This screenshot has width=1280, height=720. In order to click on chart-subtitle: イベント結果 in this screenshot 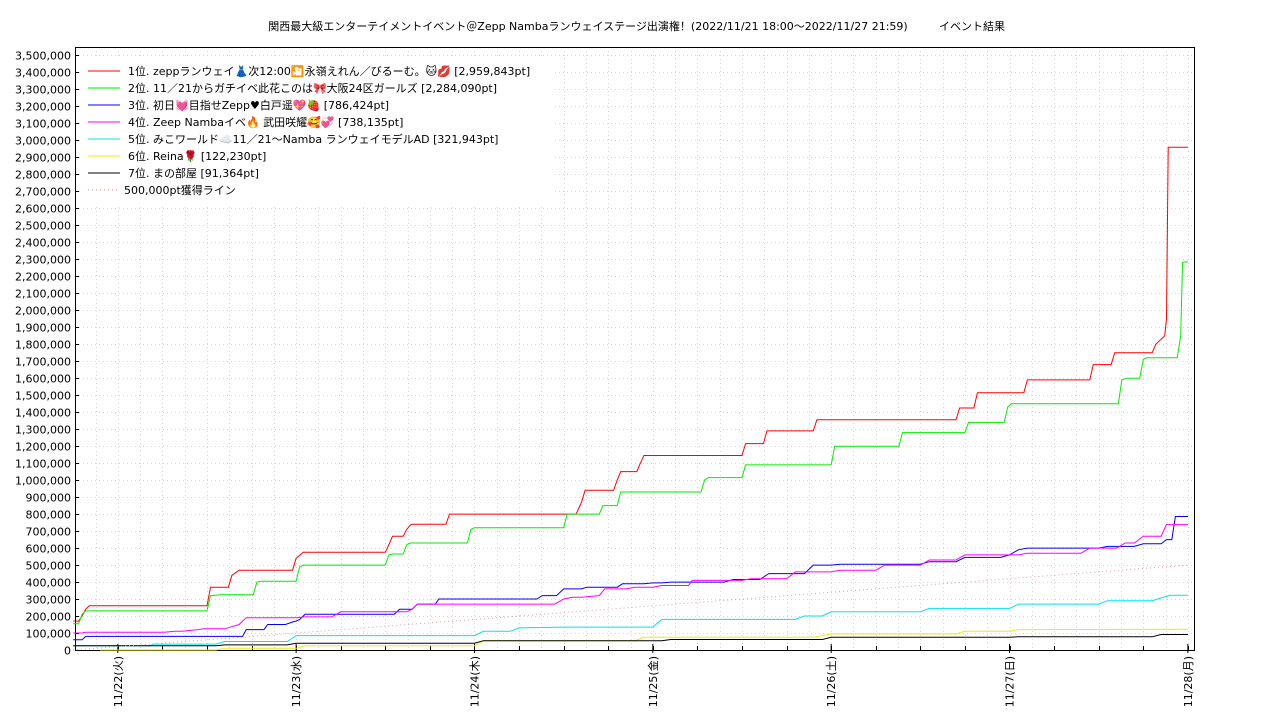, I will do `click(972, 26)`.